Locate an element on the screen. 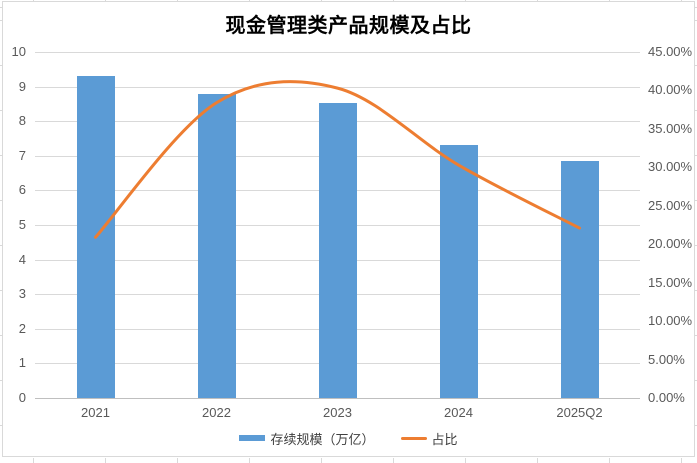 This screenshot has height=463, width=697. right-axis-tick-label: 35.00% is located at coordinates (670, 128).